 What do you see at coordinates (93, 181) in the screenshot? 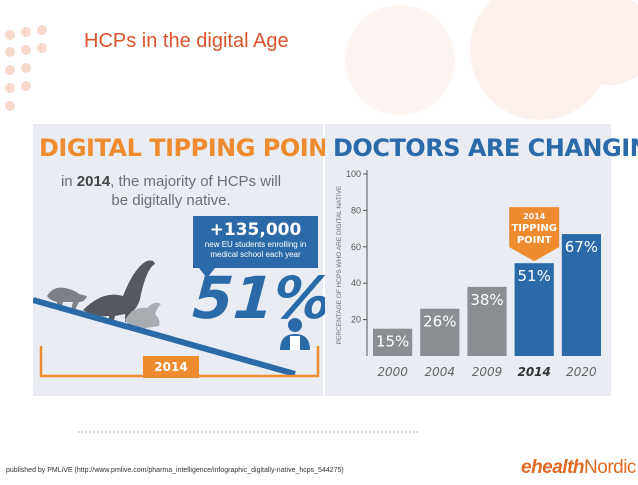
I see `intro-year: 2014` at bounding box center [93, 181].